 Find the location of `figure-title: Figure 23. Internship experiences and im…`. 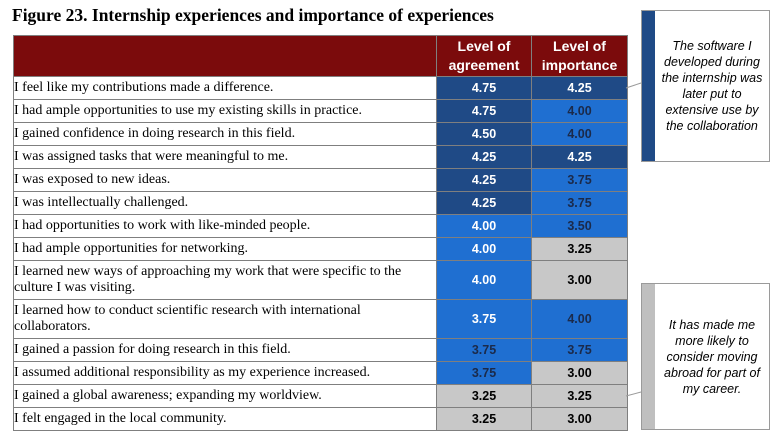

figure-title: Figure 23. Internship experiences and im… is located at coordinates (253, 15).